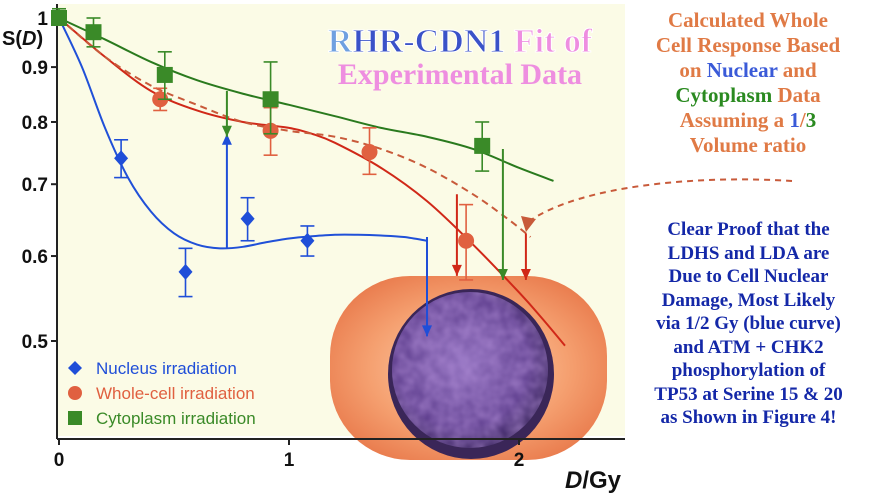  Describe the element at coordinates (734, 120) in the screenshot. I see `side-top-seg-4-0: Assuming a` at that location.